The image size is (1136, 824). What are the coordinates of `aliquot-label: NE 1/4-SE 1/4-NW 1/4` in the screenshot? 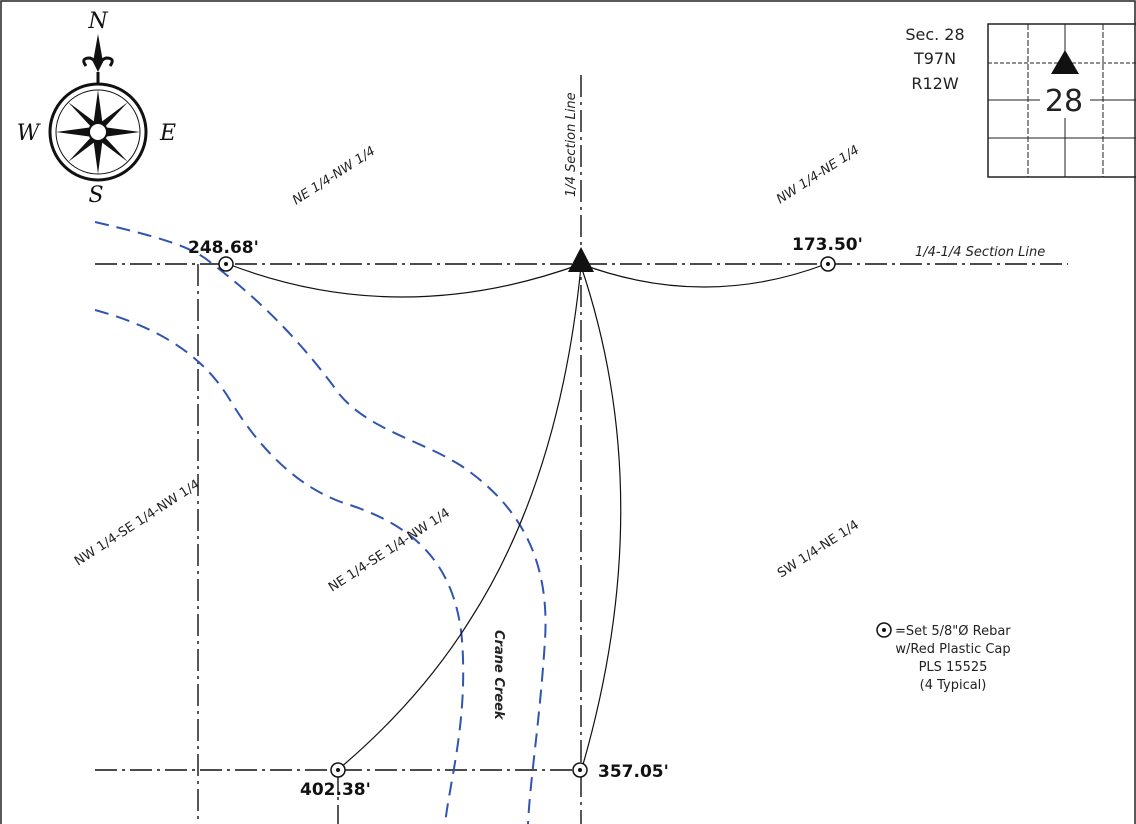 It's located at (389, 551).